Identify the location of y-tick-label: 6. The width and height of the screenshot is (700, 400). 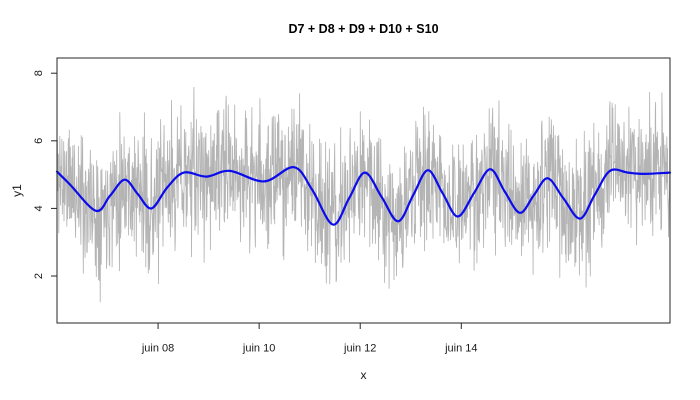
(39, 141).